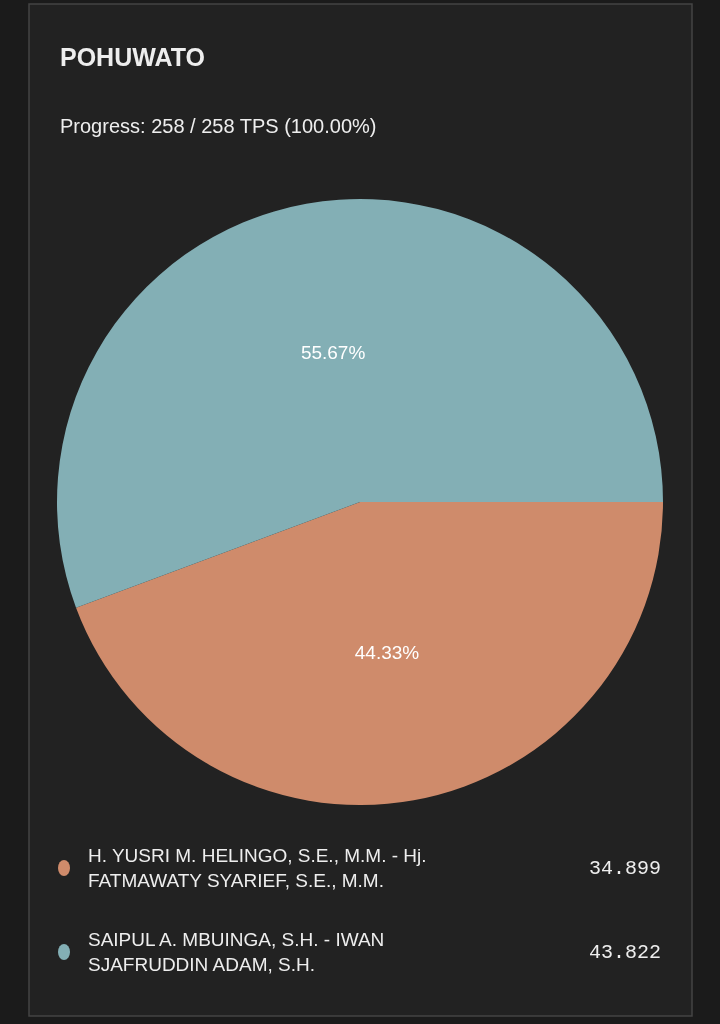 Image resolution: width=720 pixels, height=1024 pixels. Describe the element at coordinates (625, 868) in the screenshot. I see `text: 34.899` at that location.